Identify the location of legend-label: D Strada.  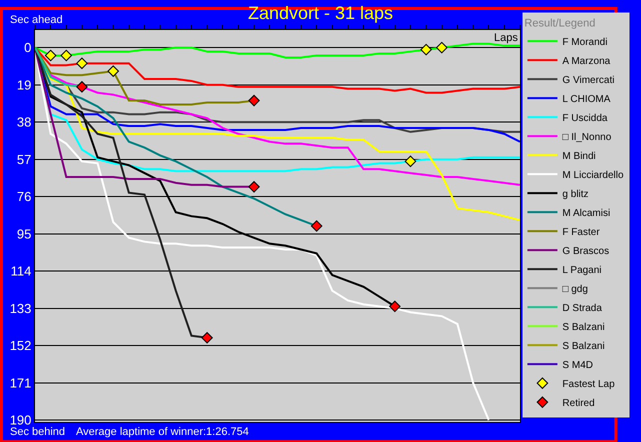
(582, 308).